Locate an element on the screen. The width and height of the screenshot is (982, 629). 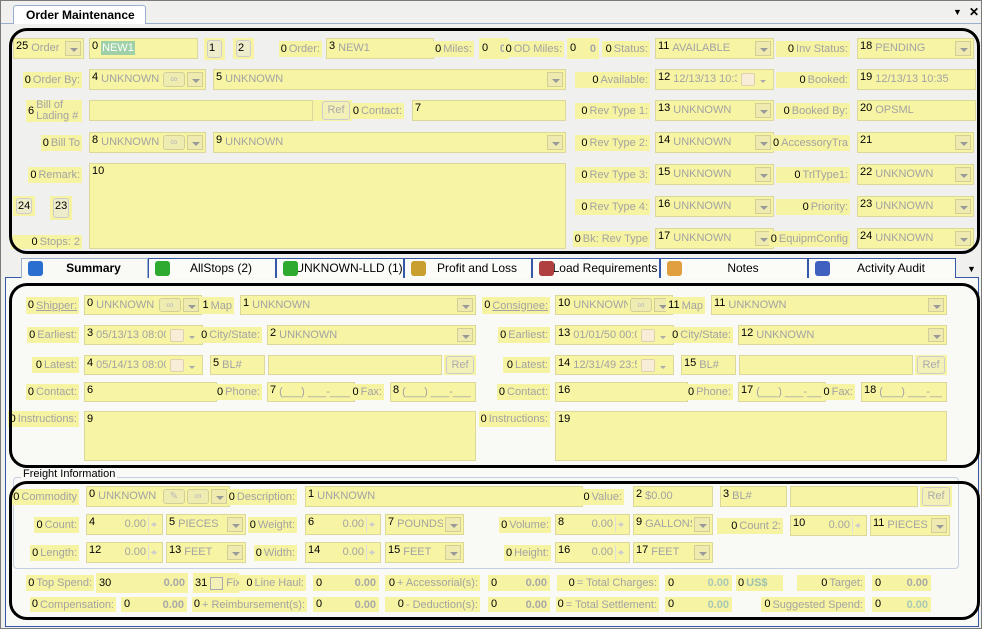
freight-bl-field is located at coordinates (854, 496).